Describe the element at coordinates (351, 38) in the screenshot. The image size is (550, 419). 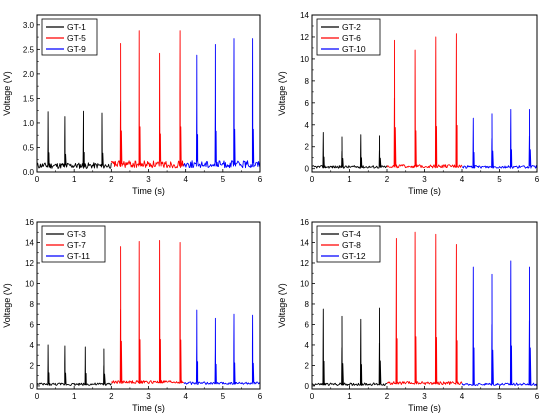
I see `legend-label-gt-6: GT-6` at that location.